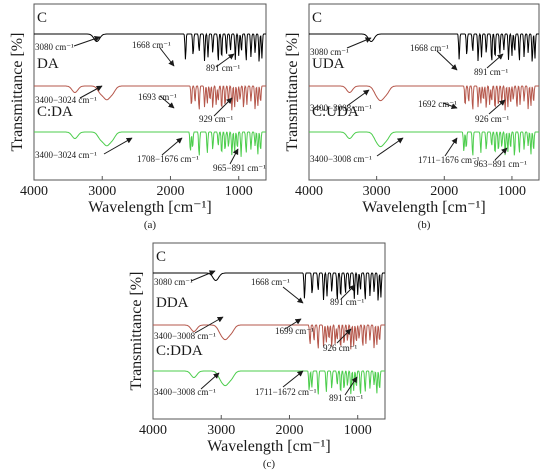 The width and height of the screenshot is (550, 471). What do you see at coordinates (437, 104) in the screenshot?
I see `peak-annotation: 1692 cm⁻¹` at bounding box center [437, 104].